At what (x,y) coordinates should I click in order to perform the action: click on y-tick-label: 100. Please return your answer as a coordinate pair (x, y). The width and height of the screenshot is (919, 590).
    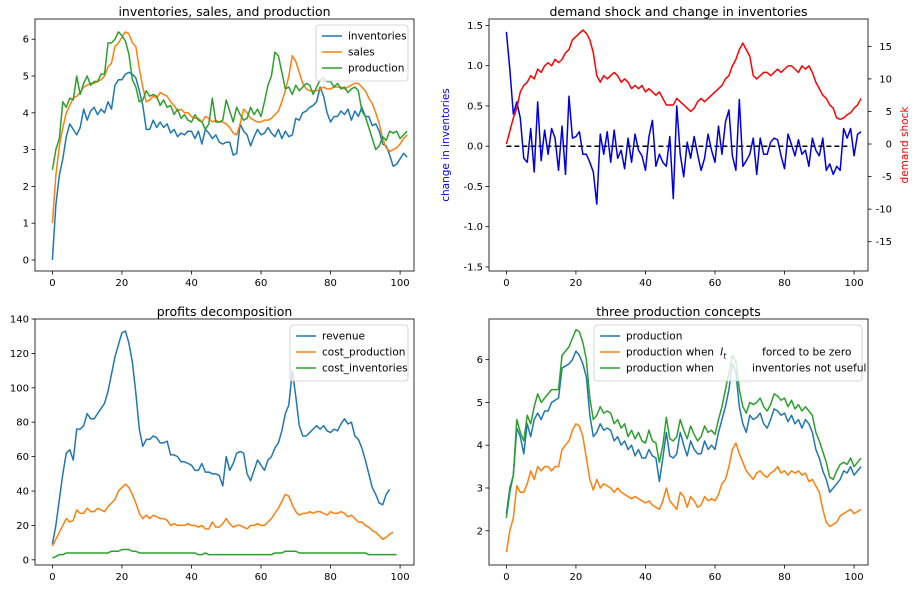
    Looking at the image, I should click on (19, 388).